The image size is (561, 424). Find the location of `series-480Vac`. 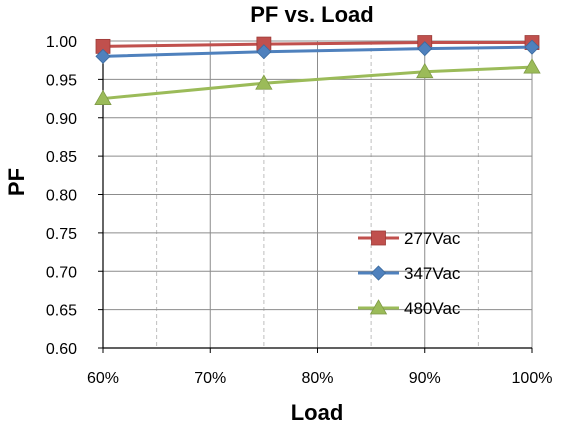

series-480Vac is located at coordinates (317, 81).